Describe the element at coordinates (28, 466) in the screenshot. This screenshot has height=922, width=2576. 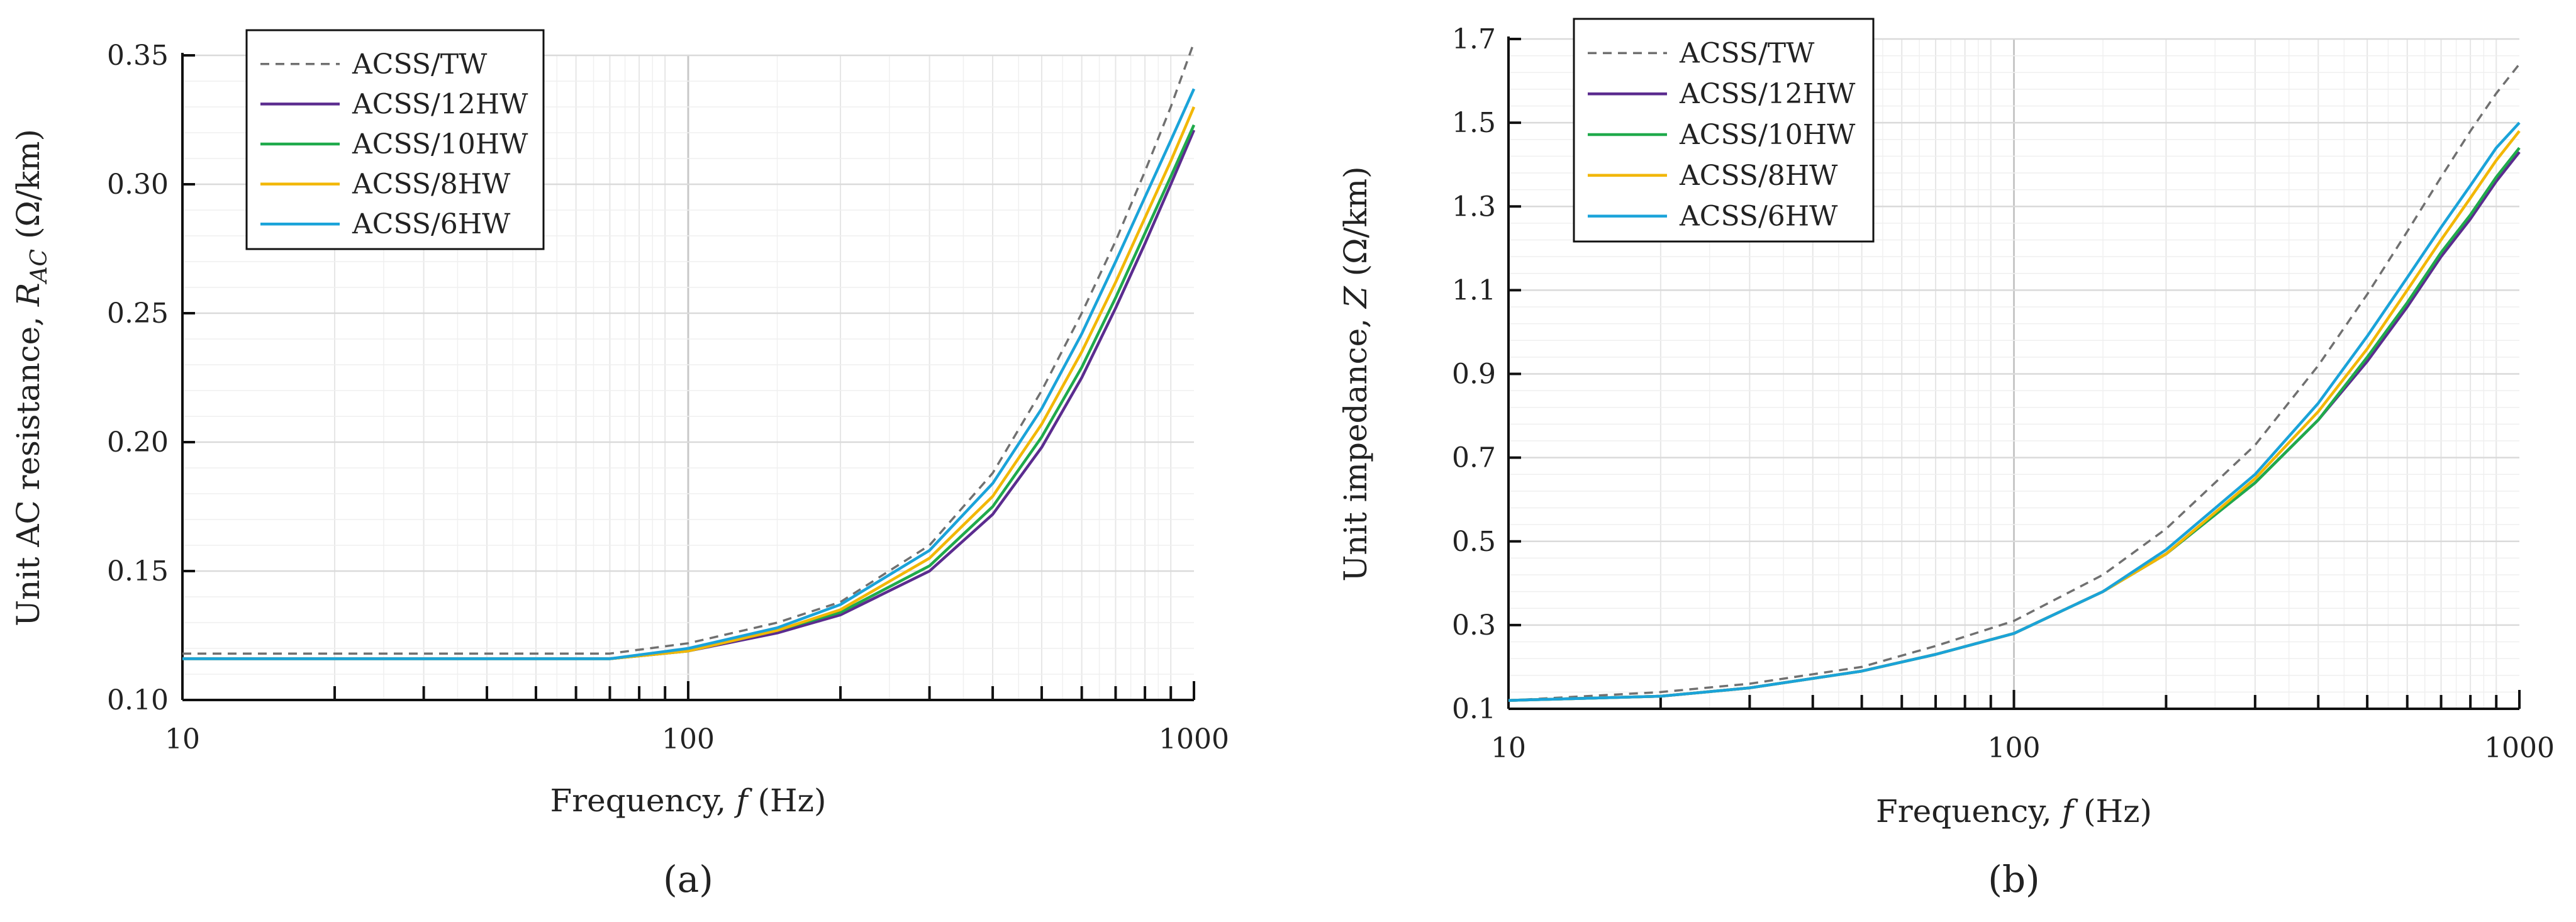
I see `y-axis-label-prefix: Unit AC resistance,` at that location.